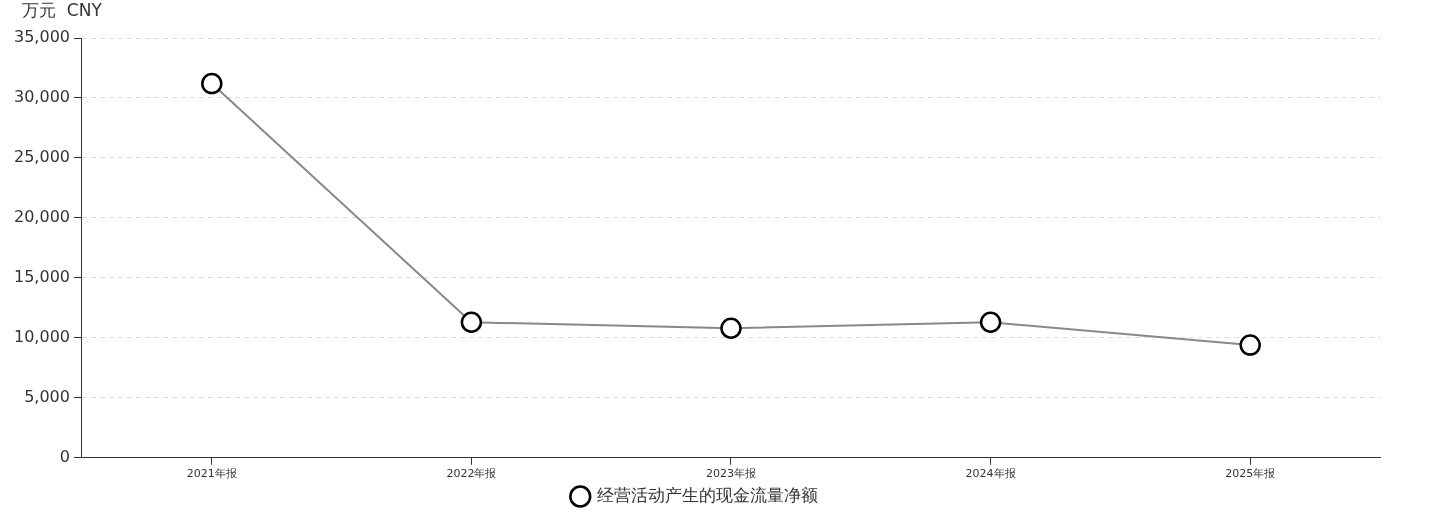 Image resolution: width=1440 pixels, height=515 pixels. Describe the element at coordinates (42, 337) in the screenshot. I see `y-tick-label: 10,000` at that location.